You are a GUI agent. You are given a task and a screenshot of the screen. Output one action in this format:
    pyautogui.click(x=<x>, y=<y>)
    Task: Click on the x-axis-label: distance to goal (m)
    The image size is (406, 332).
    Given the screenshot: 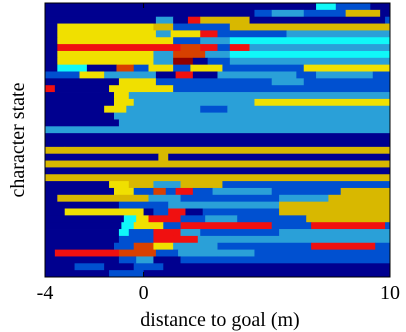 What is the action you would take?
    pyautogui.click(x=219, y=320)
    